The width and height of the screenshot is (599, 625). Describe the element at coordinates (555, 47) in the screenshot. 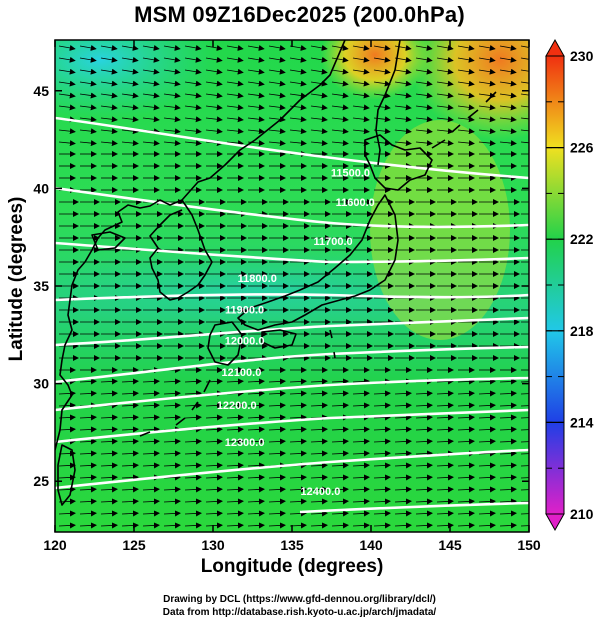

I see `colorbar-max-triangle` at that location.